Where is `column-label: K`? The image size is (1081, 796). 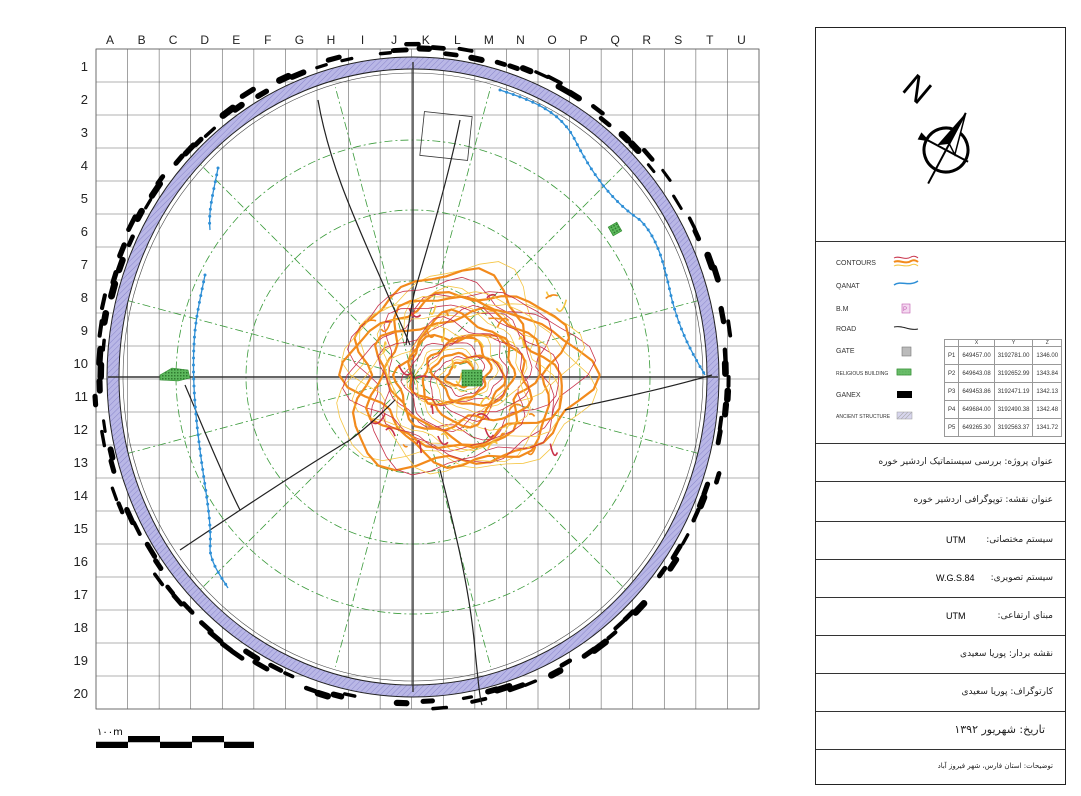 column-label: K is located at coordinates (426, 40).